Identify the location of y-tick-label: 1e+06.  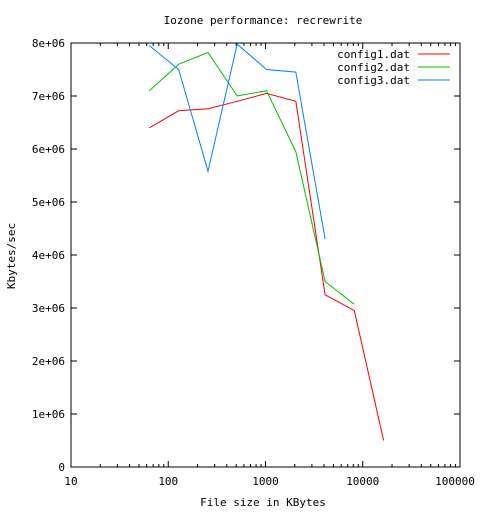
(48, 414).